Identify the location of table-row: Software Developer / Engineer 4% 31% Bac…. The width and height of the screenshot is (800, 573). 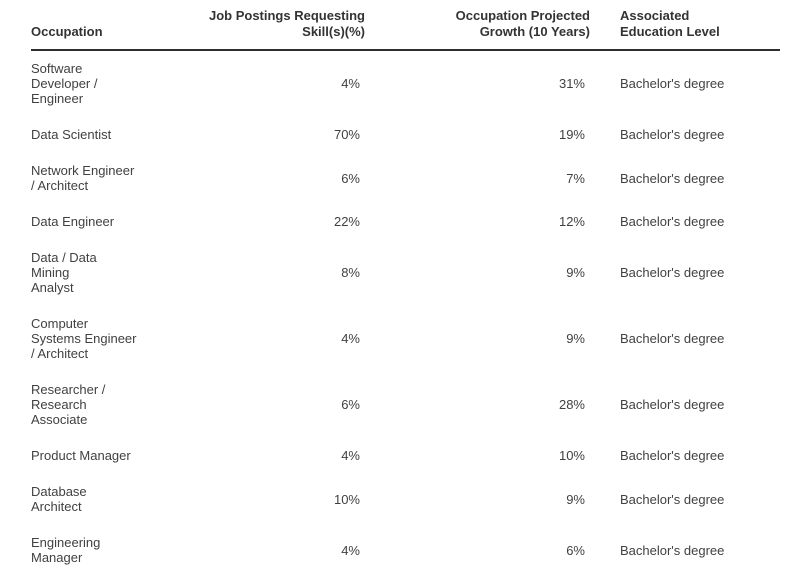
(405, 83).